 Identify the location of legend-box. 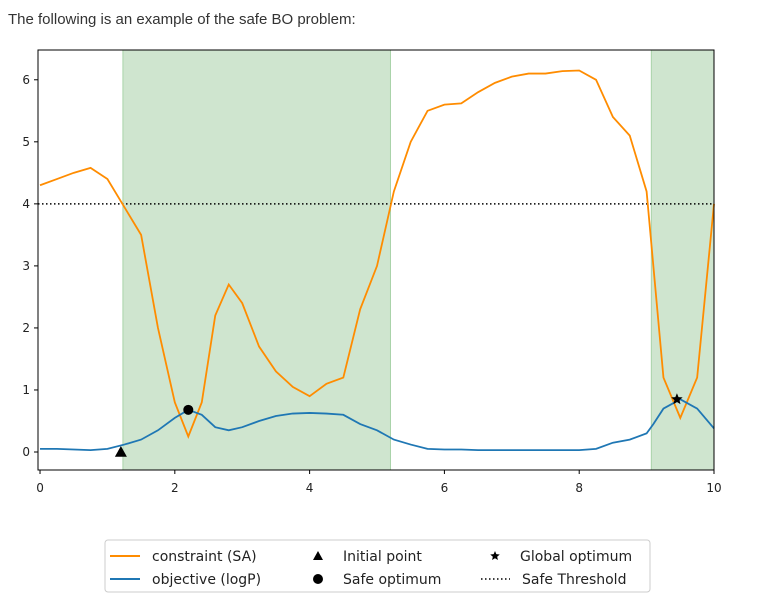
(377, 566).